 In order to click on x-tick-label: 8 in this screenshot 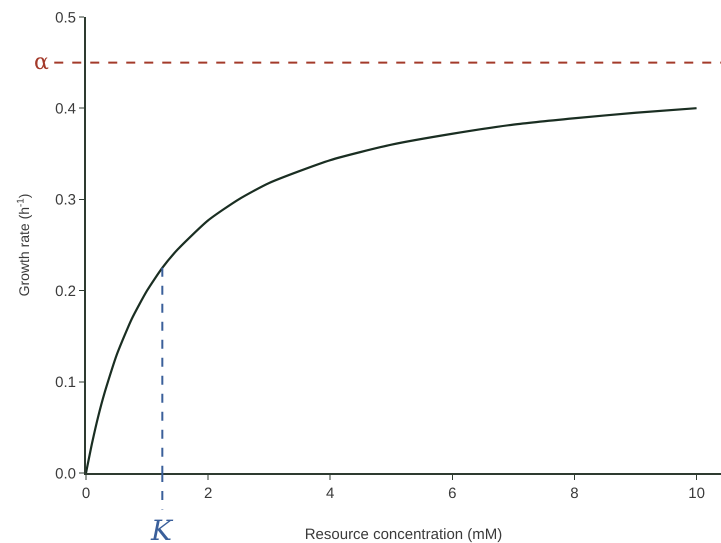, I will do `click(574, 493)`.